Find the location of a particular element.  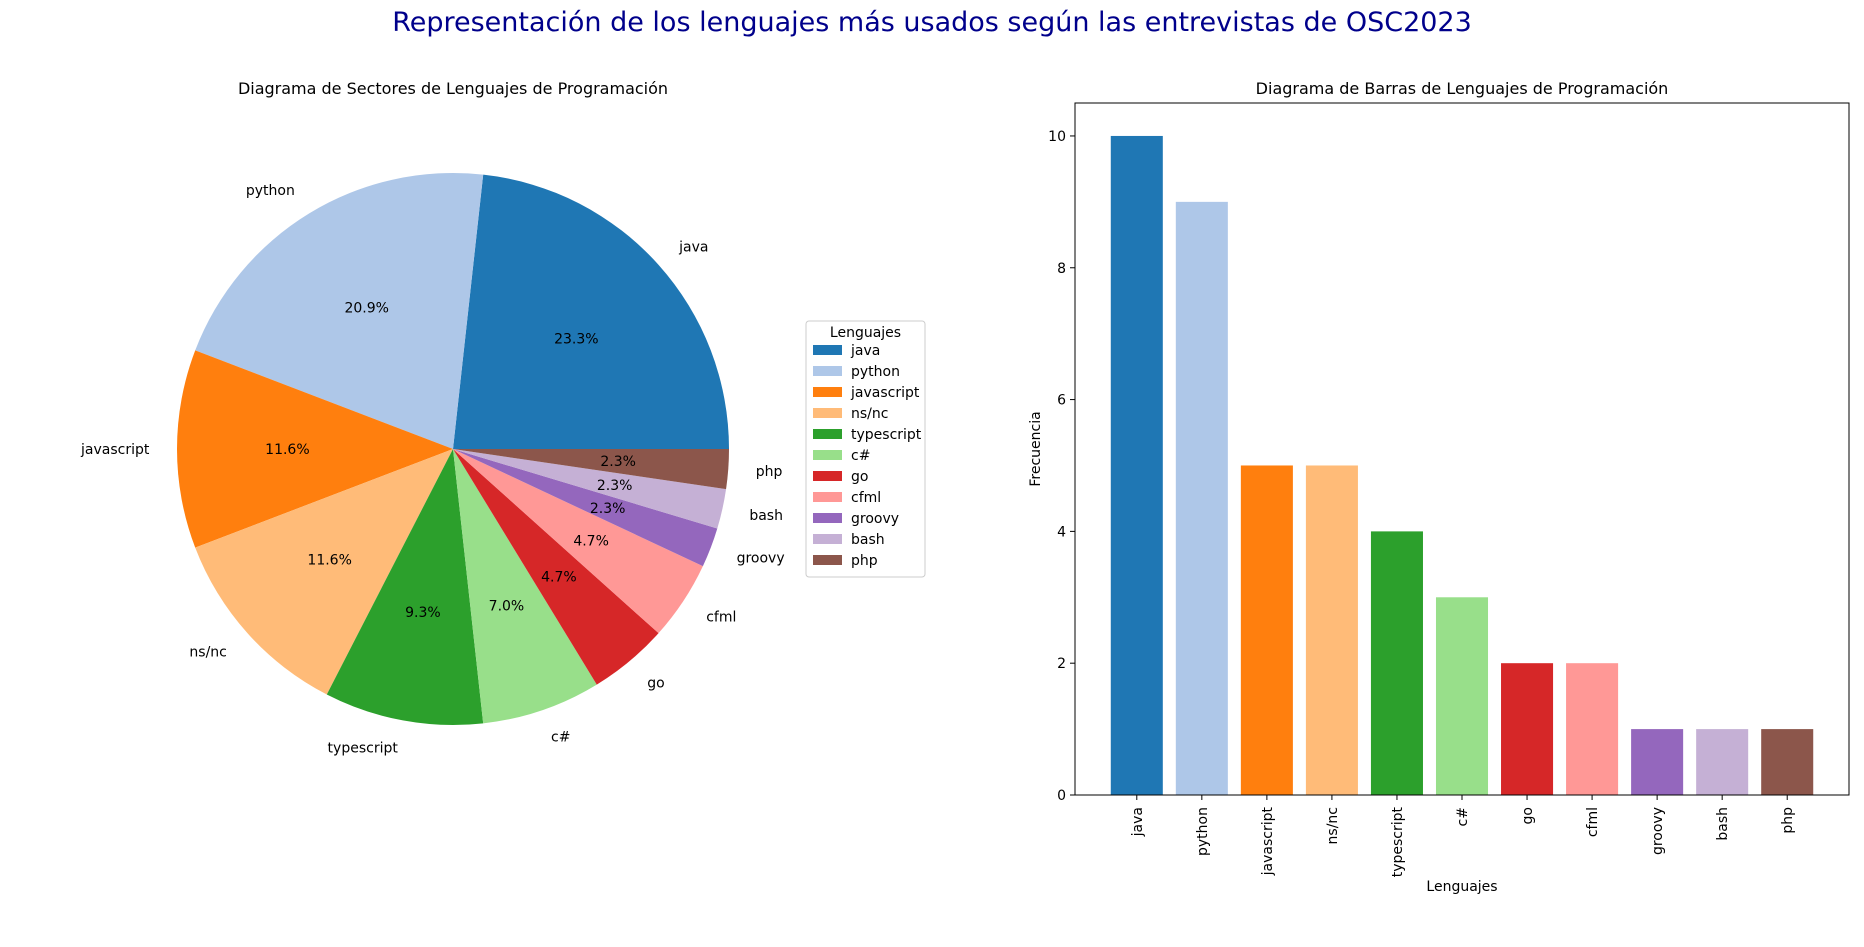

bar-java is located at coordinates (1136, 465).